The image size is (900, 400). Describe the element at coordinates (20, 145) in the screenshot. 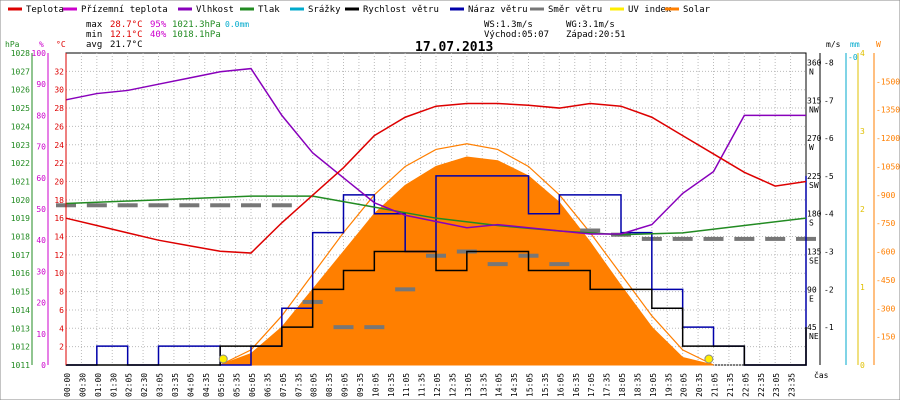

I see `pressure-tick-12: 1023` at that location.